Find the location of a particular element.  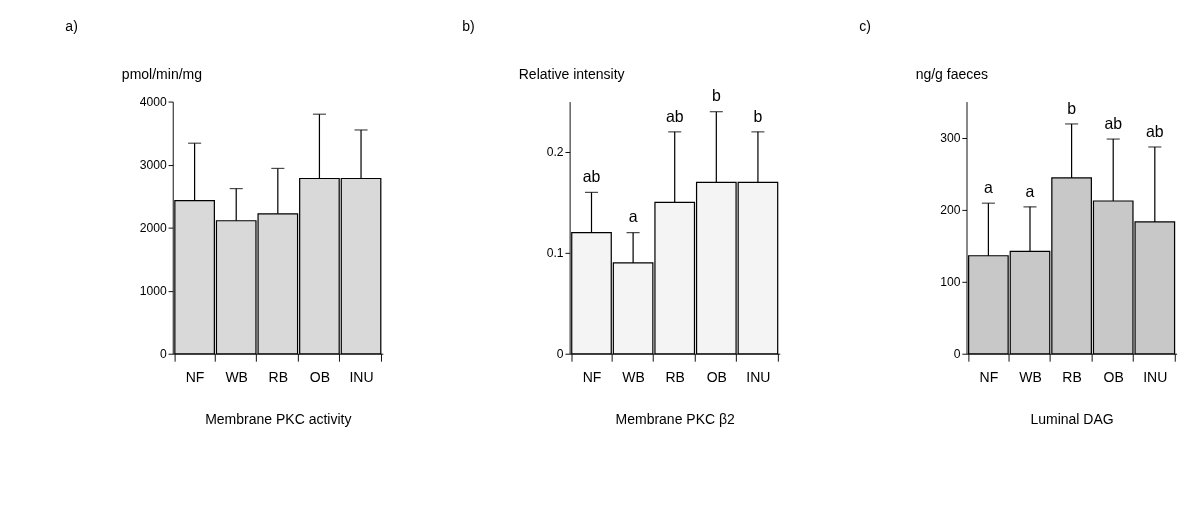

x-axis-title: Membrane PKC activity is located at coordinates (278, 419).